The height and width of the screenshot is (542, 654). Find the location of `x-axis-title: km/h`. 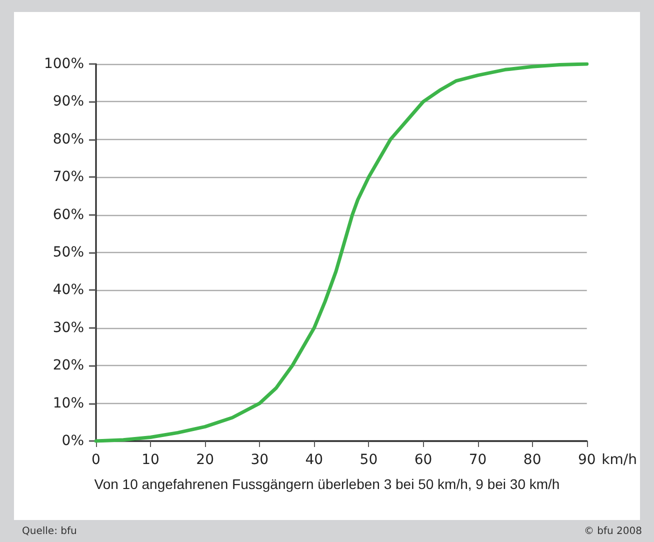

x-axis-title: km/h is located at coordinates (620, 460).